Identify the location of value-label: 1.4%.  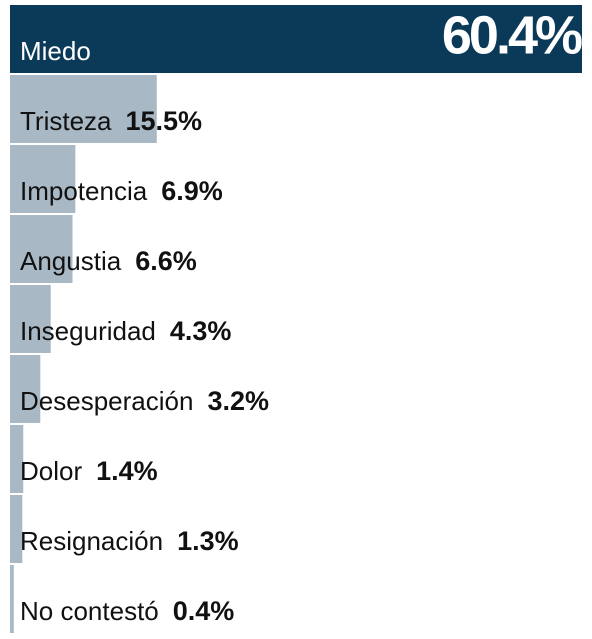
(127, 471).